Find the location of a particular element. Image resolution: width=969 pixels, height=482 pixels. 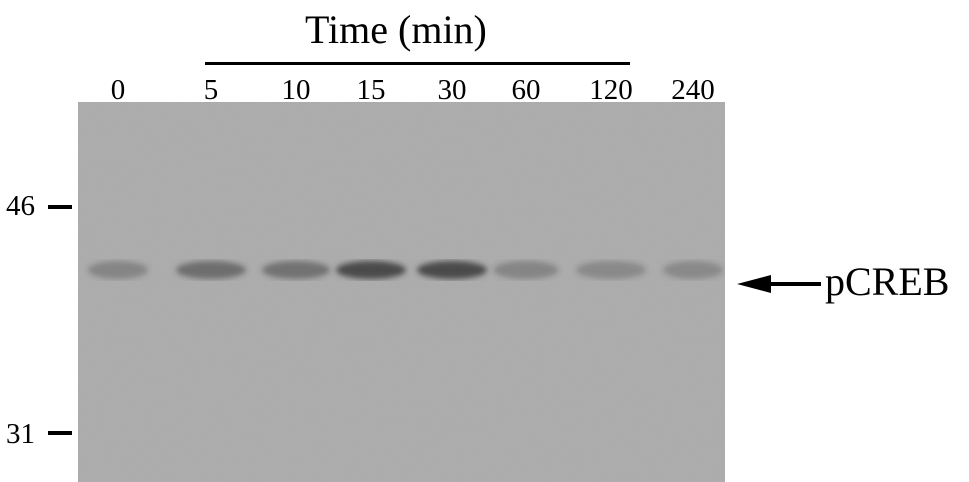

marker-46-label: 46 is located at coordinates (20, 206).